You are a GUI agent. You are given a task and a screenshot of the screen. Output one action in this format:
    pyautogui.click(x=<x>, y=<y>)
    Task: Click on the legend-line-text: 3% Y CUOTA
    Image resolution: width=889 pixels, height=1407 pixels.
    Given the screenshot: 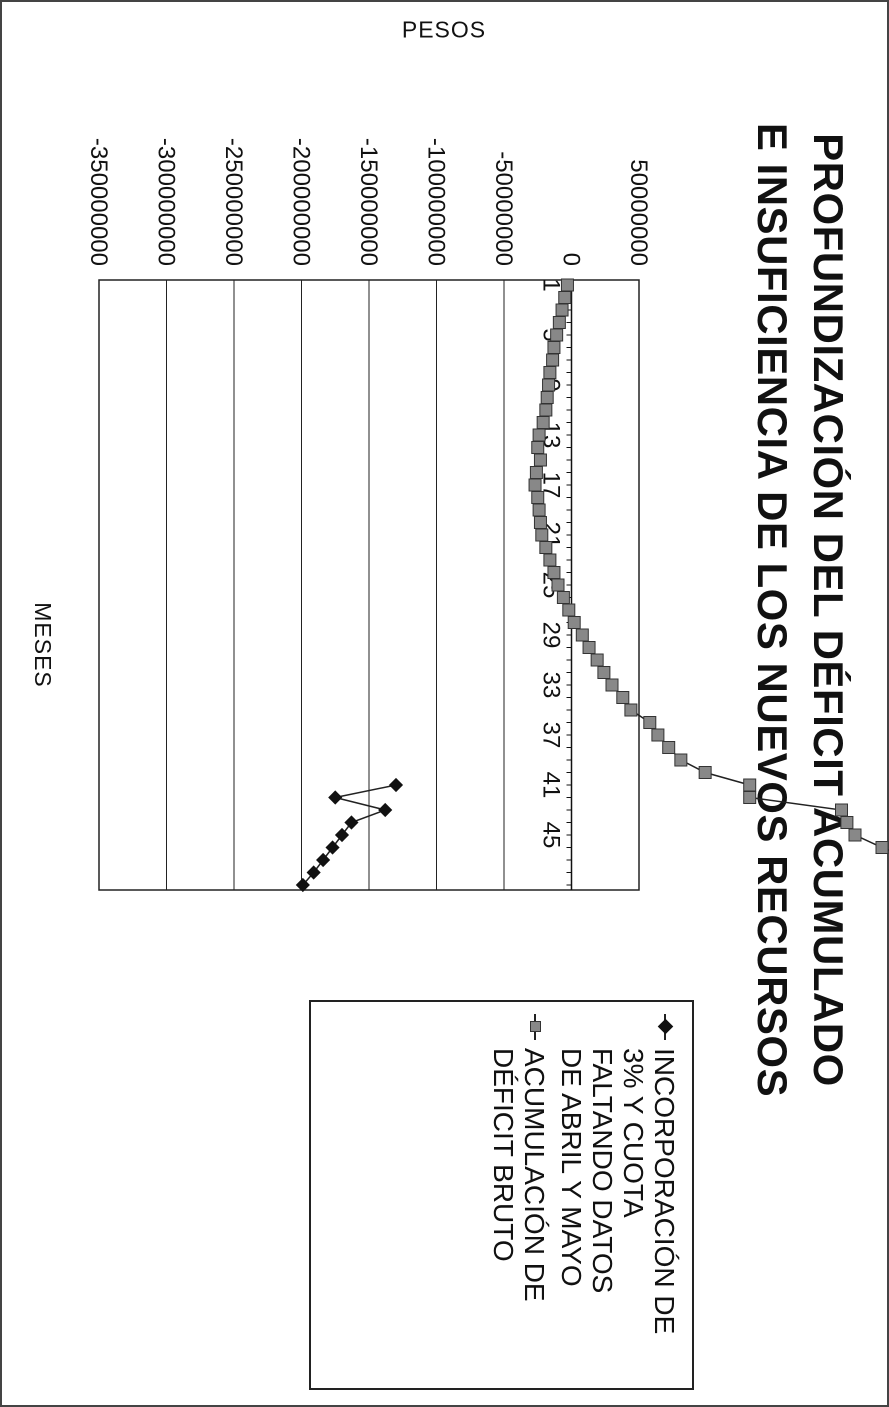 What is the action you would take?
    pyautogui.click(x=633, y=1133)
    